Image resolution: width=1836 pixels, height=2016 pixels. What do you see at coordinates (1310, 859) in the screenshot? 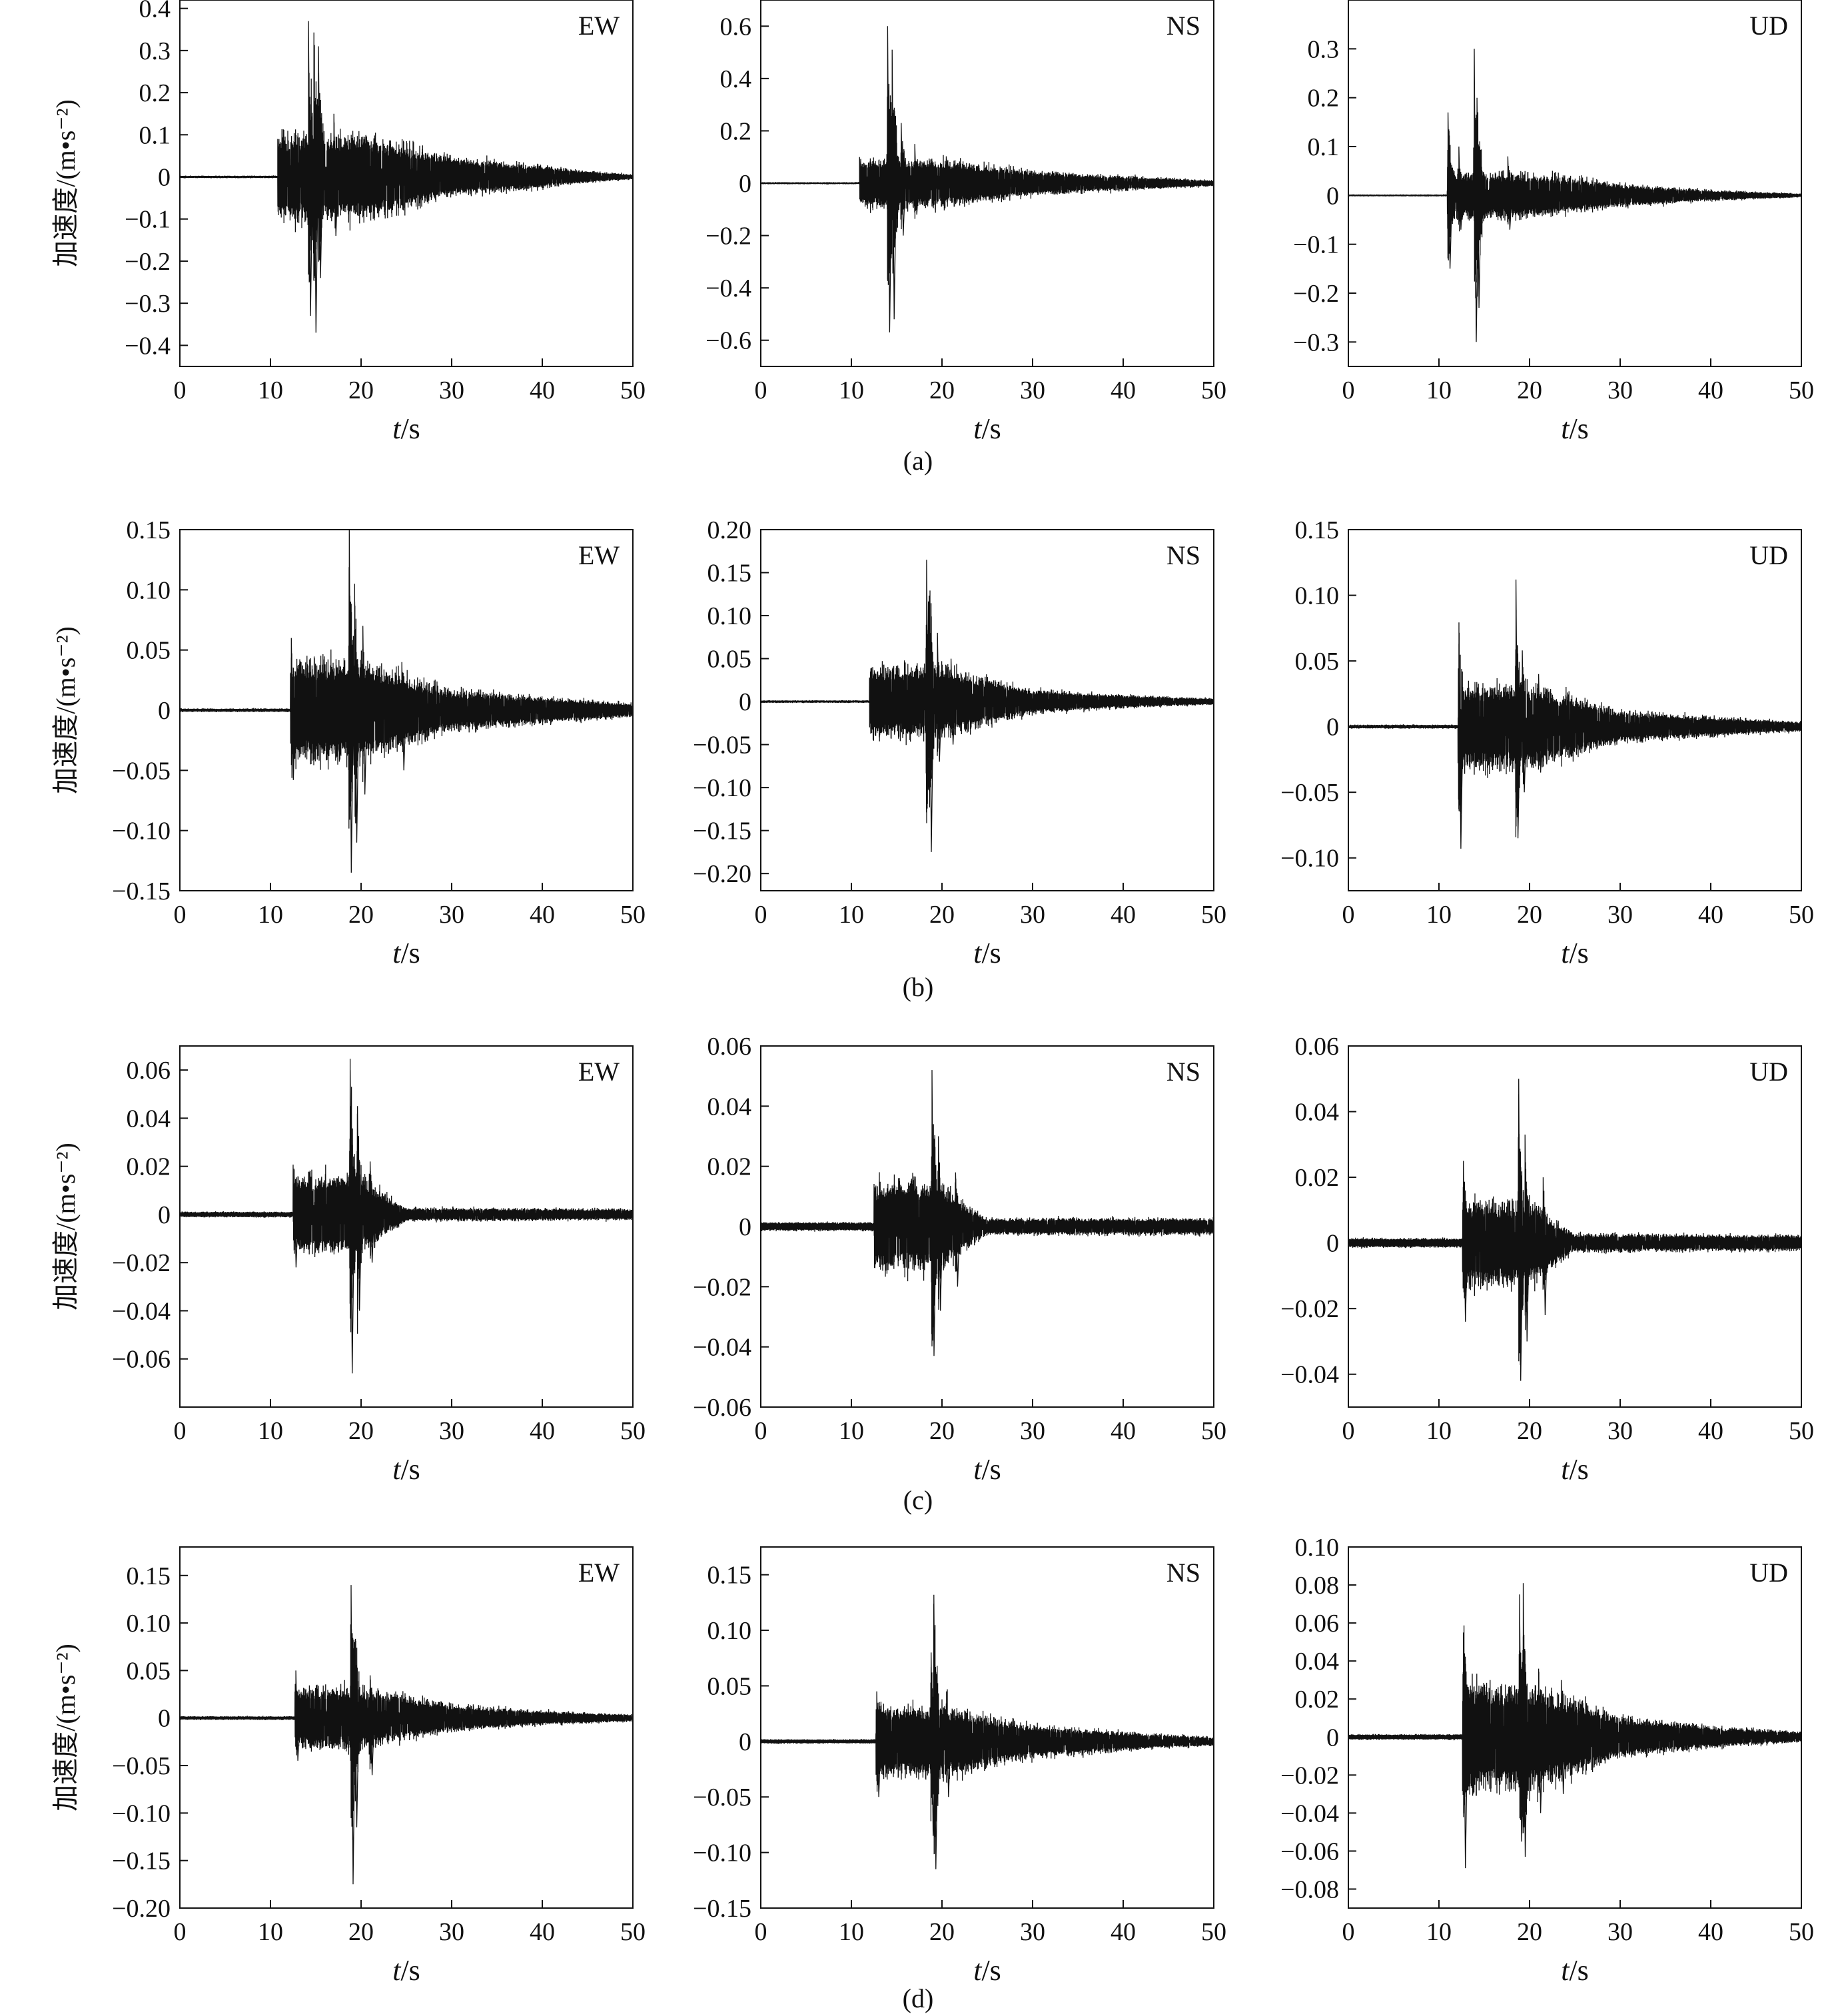
I see `y-tick-label: −0.10` at bounding box center [1310, 859].